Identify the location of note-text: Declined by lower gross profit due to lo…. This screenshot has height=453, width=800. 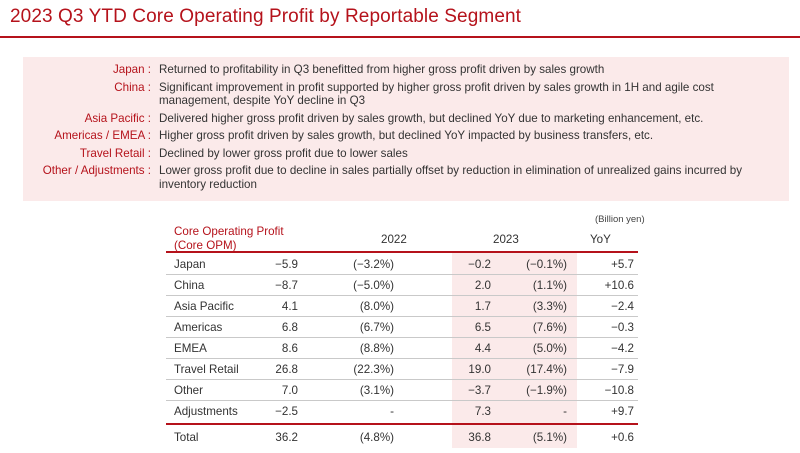
(283, 153).